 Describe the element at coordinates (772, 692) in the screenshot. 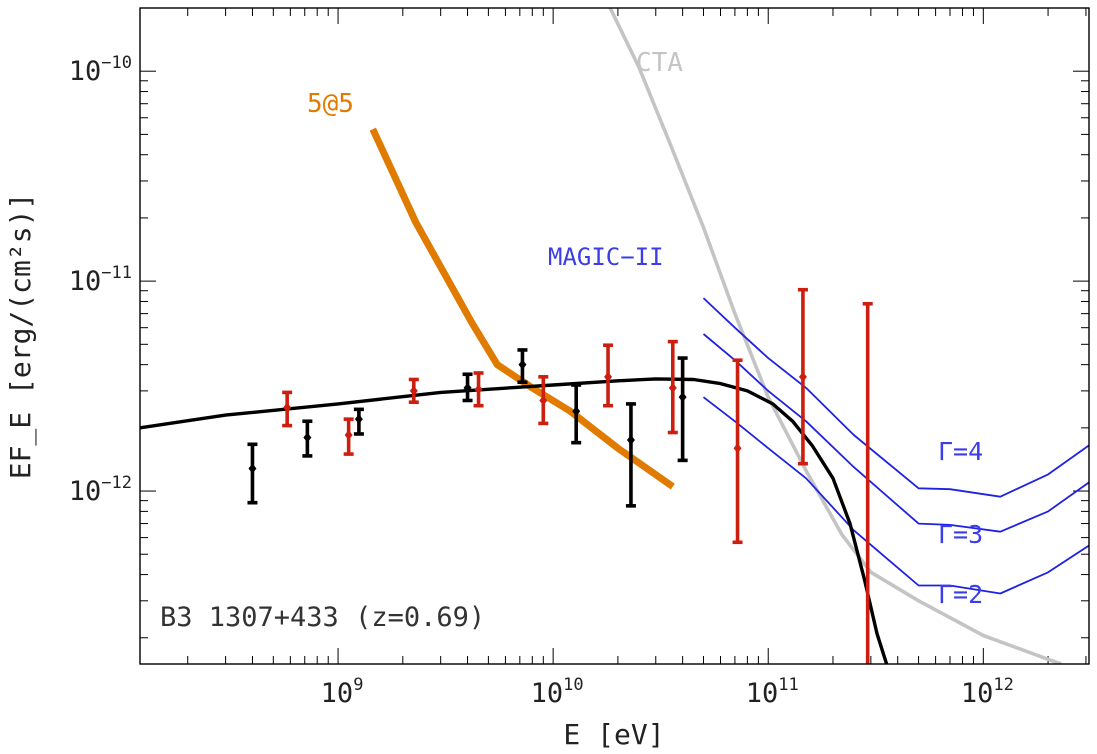

I see `x-tick-label-1e11: 1011` at that location.